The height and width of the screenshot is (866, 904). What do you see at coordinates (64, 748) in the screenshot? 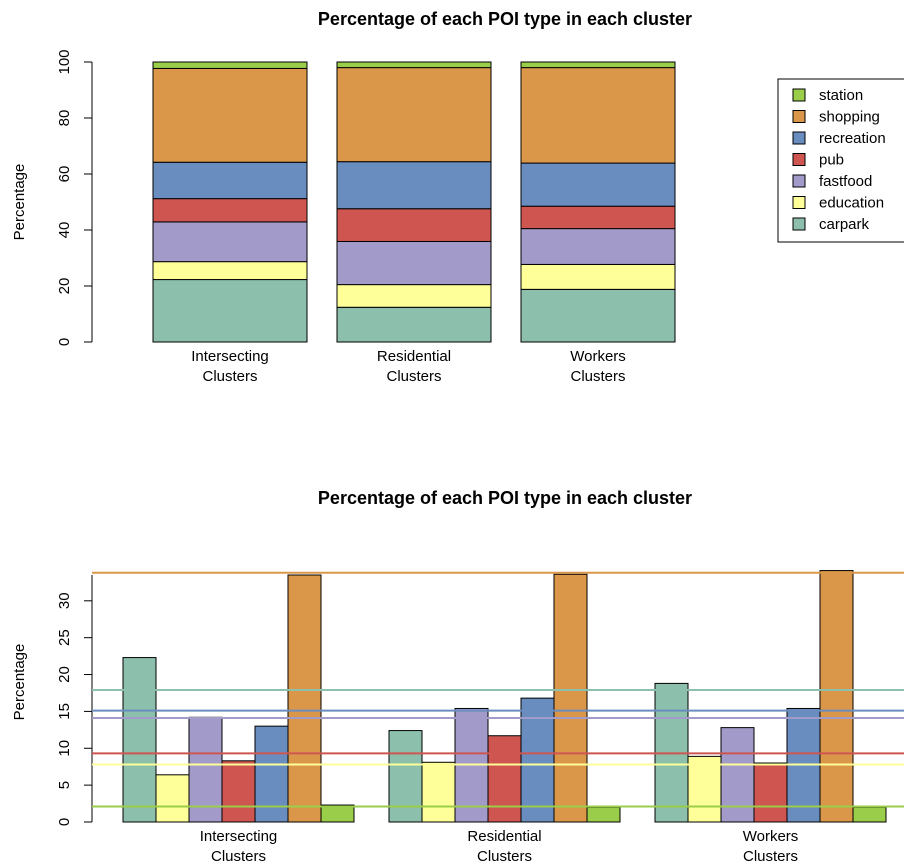
I see `y-tick-label: 10` at bounding box center [64, 748].